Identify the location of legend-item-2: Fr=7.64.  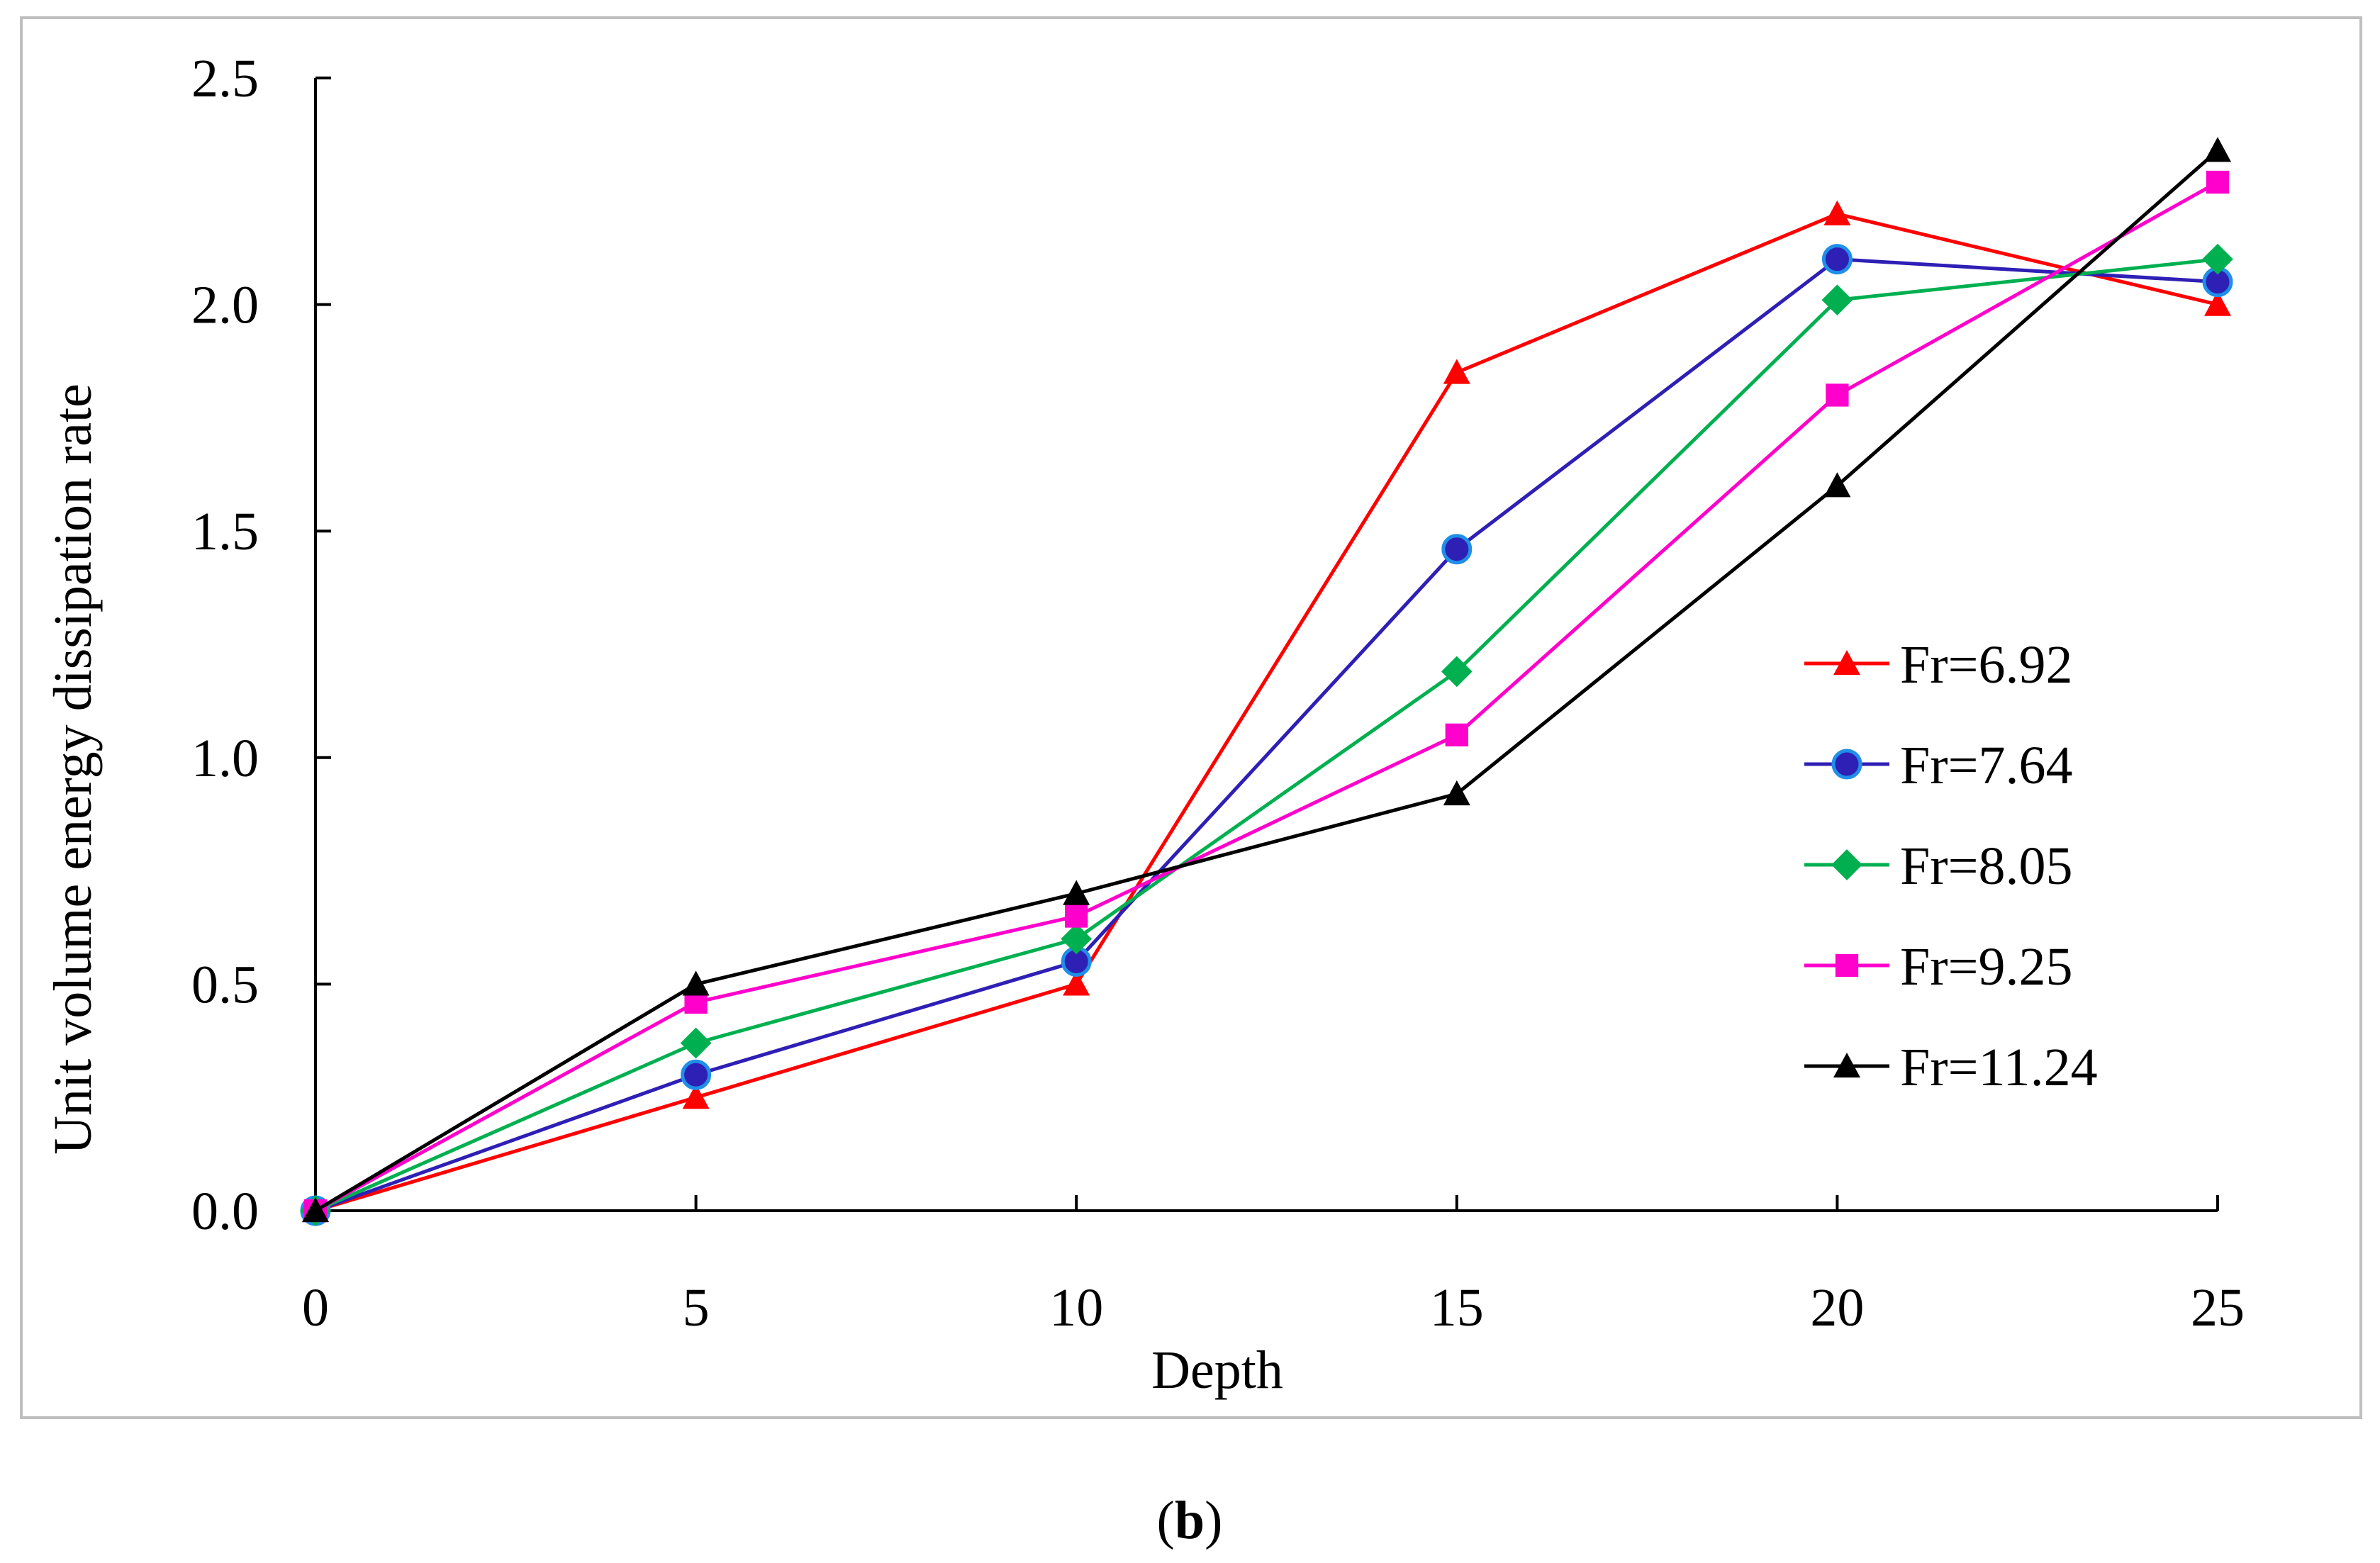
(1938, 765).